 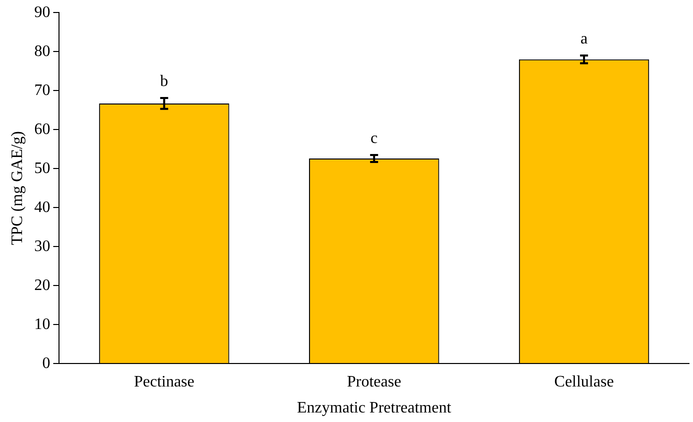 I want to click on y-axis-title: TPC (mg GAE/g), so click(x=17, y=188).